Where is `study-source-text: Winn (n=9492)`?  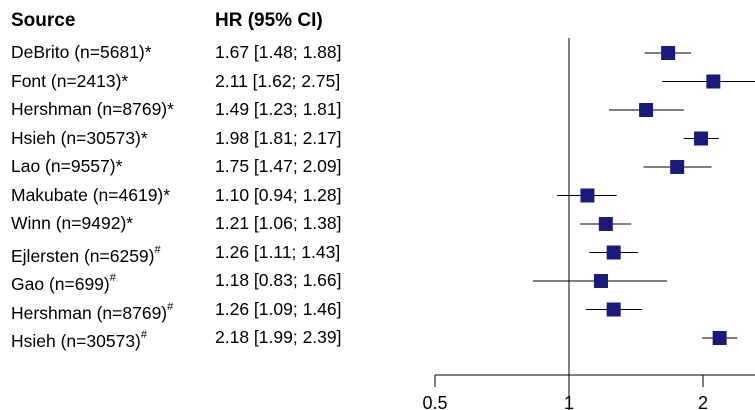 study-source-text: Winn (n=9492) is located at coordinates (69, 223).